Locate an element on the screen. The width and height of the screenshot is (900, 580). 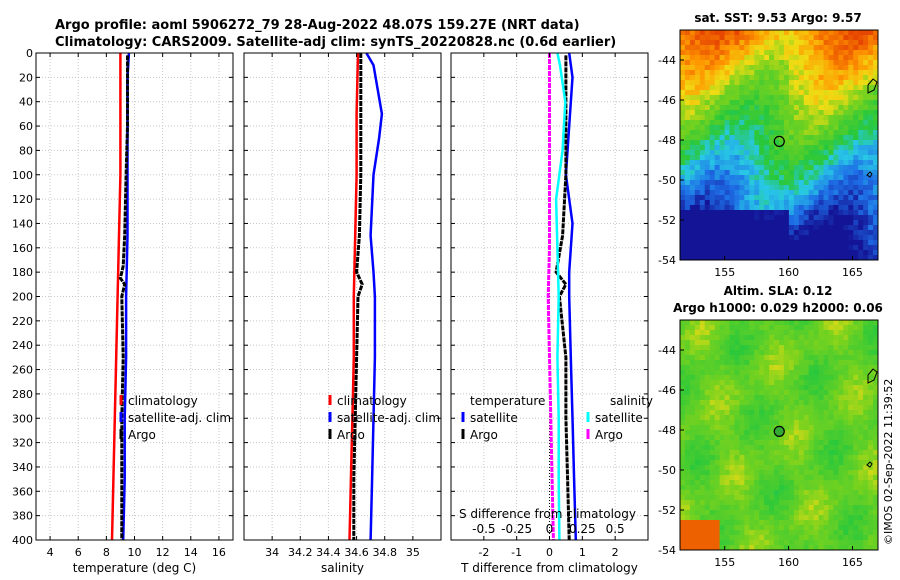
x-tick-label: 35 is located at coordinates (413, 552).